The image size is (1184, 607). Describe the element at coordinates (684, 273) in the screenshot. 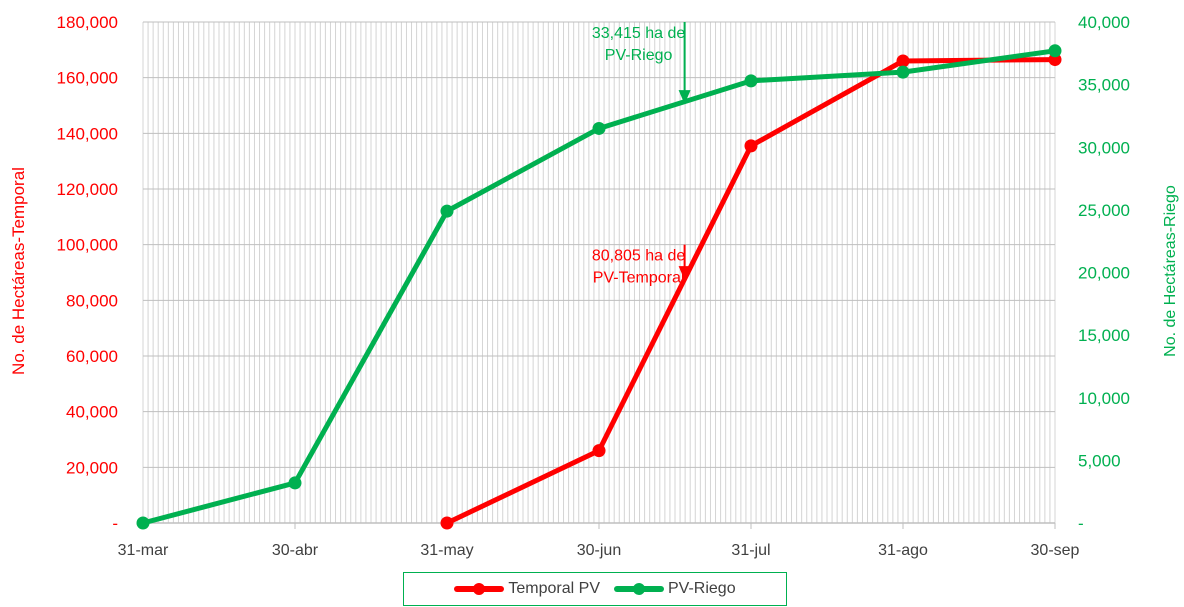

I see `annotation-arrowhead-temporal` at that location.